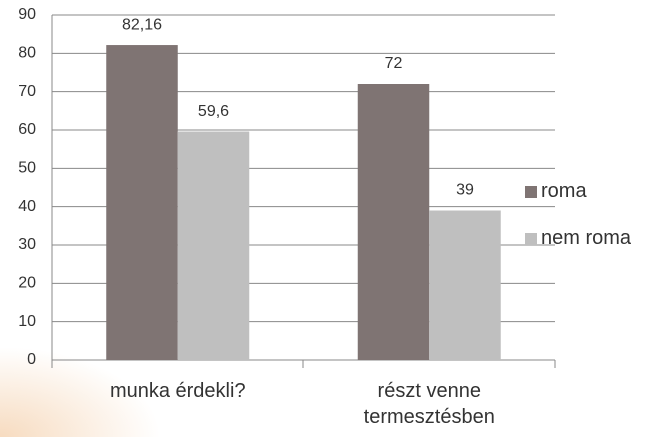  I want to click on x-tick-label: munka érdekli?, so click(177, 391).